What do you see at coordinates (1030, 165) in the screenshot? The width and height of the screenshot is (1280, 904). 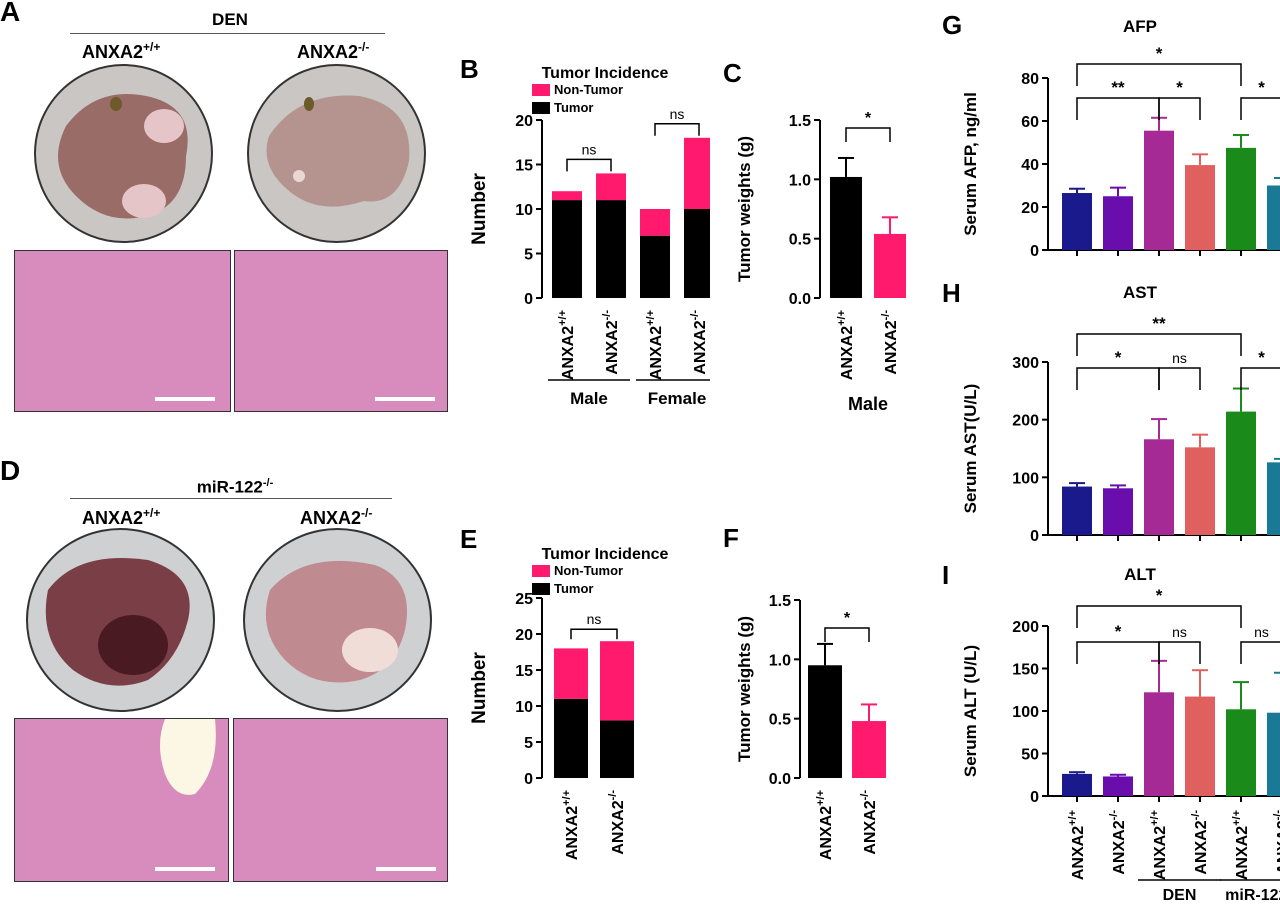 I see `y-tick-label: 40` at bounding box center [1030, 165].